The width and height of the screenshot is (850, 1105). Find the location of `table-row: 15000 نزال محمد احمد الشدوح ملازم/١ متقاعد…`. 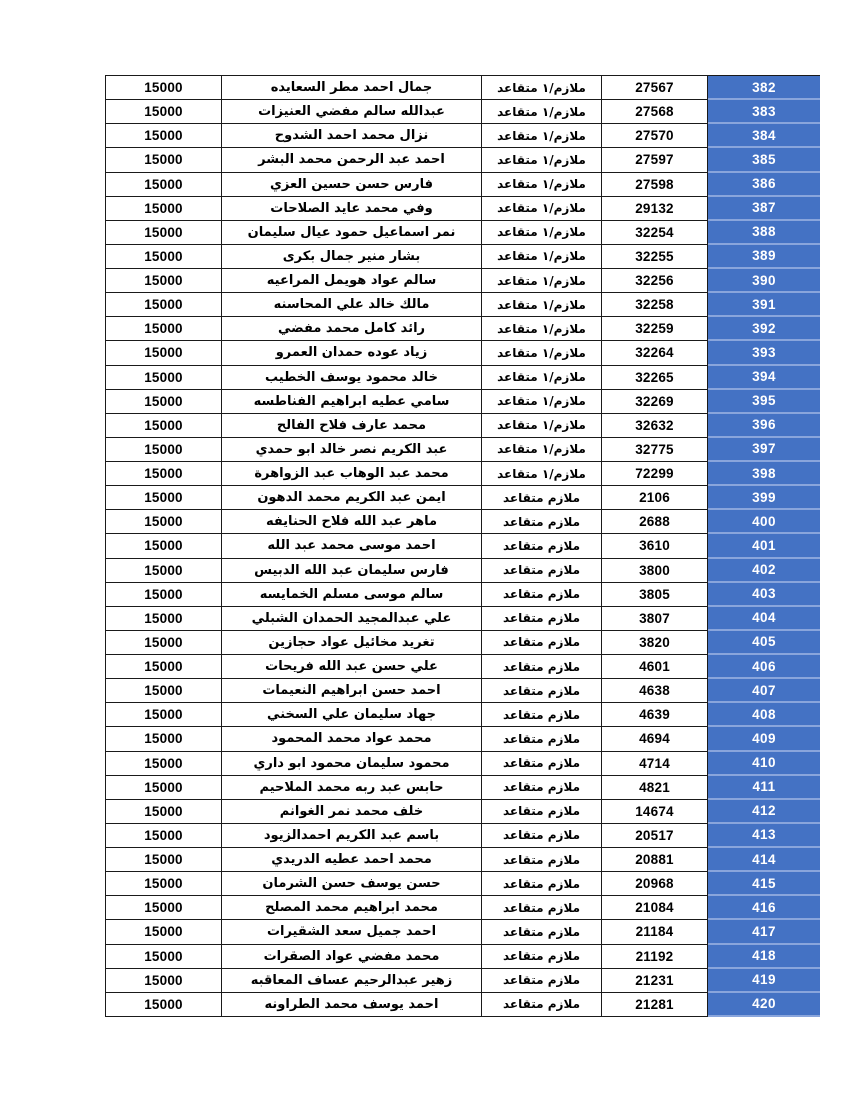

table-row: 15000 نزال محمد احمد الشدوح ملازم/١ متقاعد… is located at coordinates (462, 136).